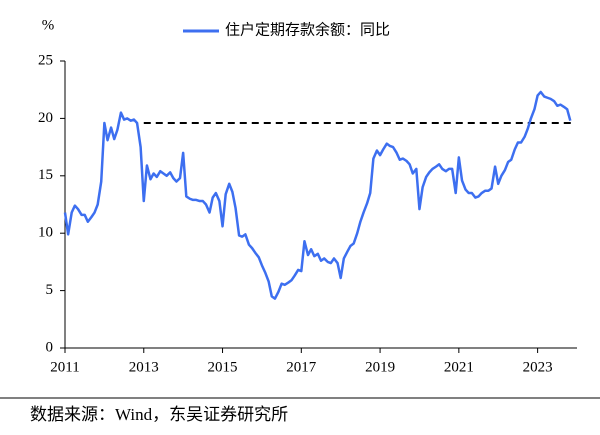  I want to click on x-tick-label: 2023, so click(538, 367).